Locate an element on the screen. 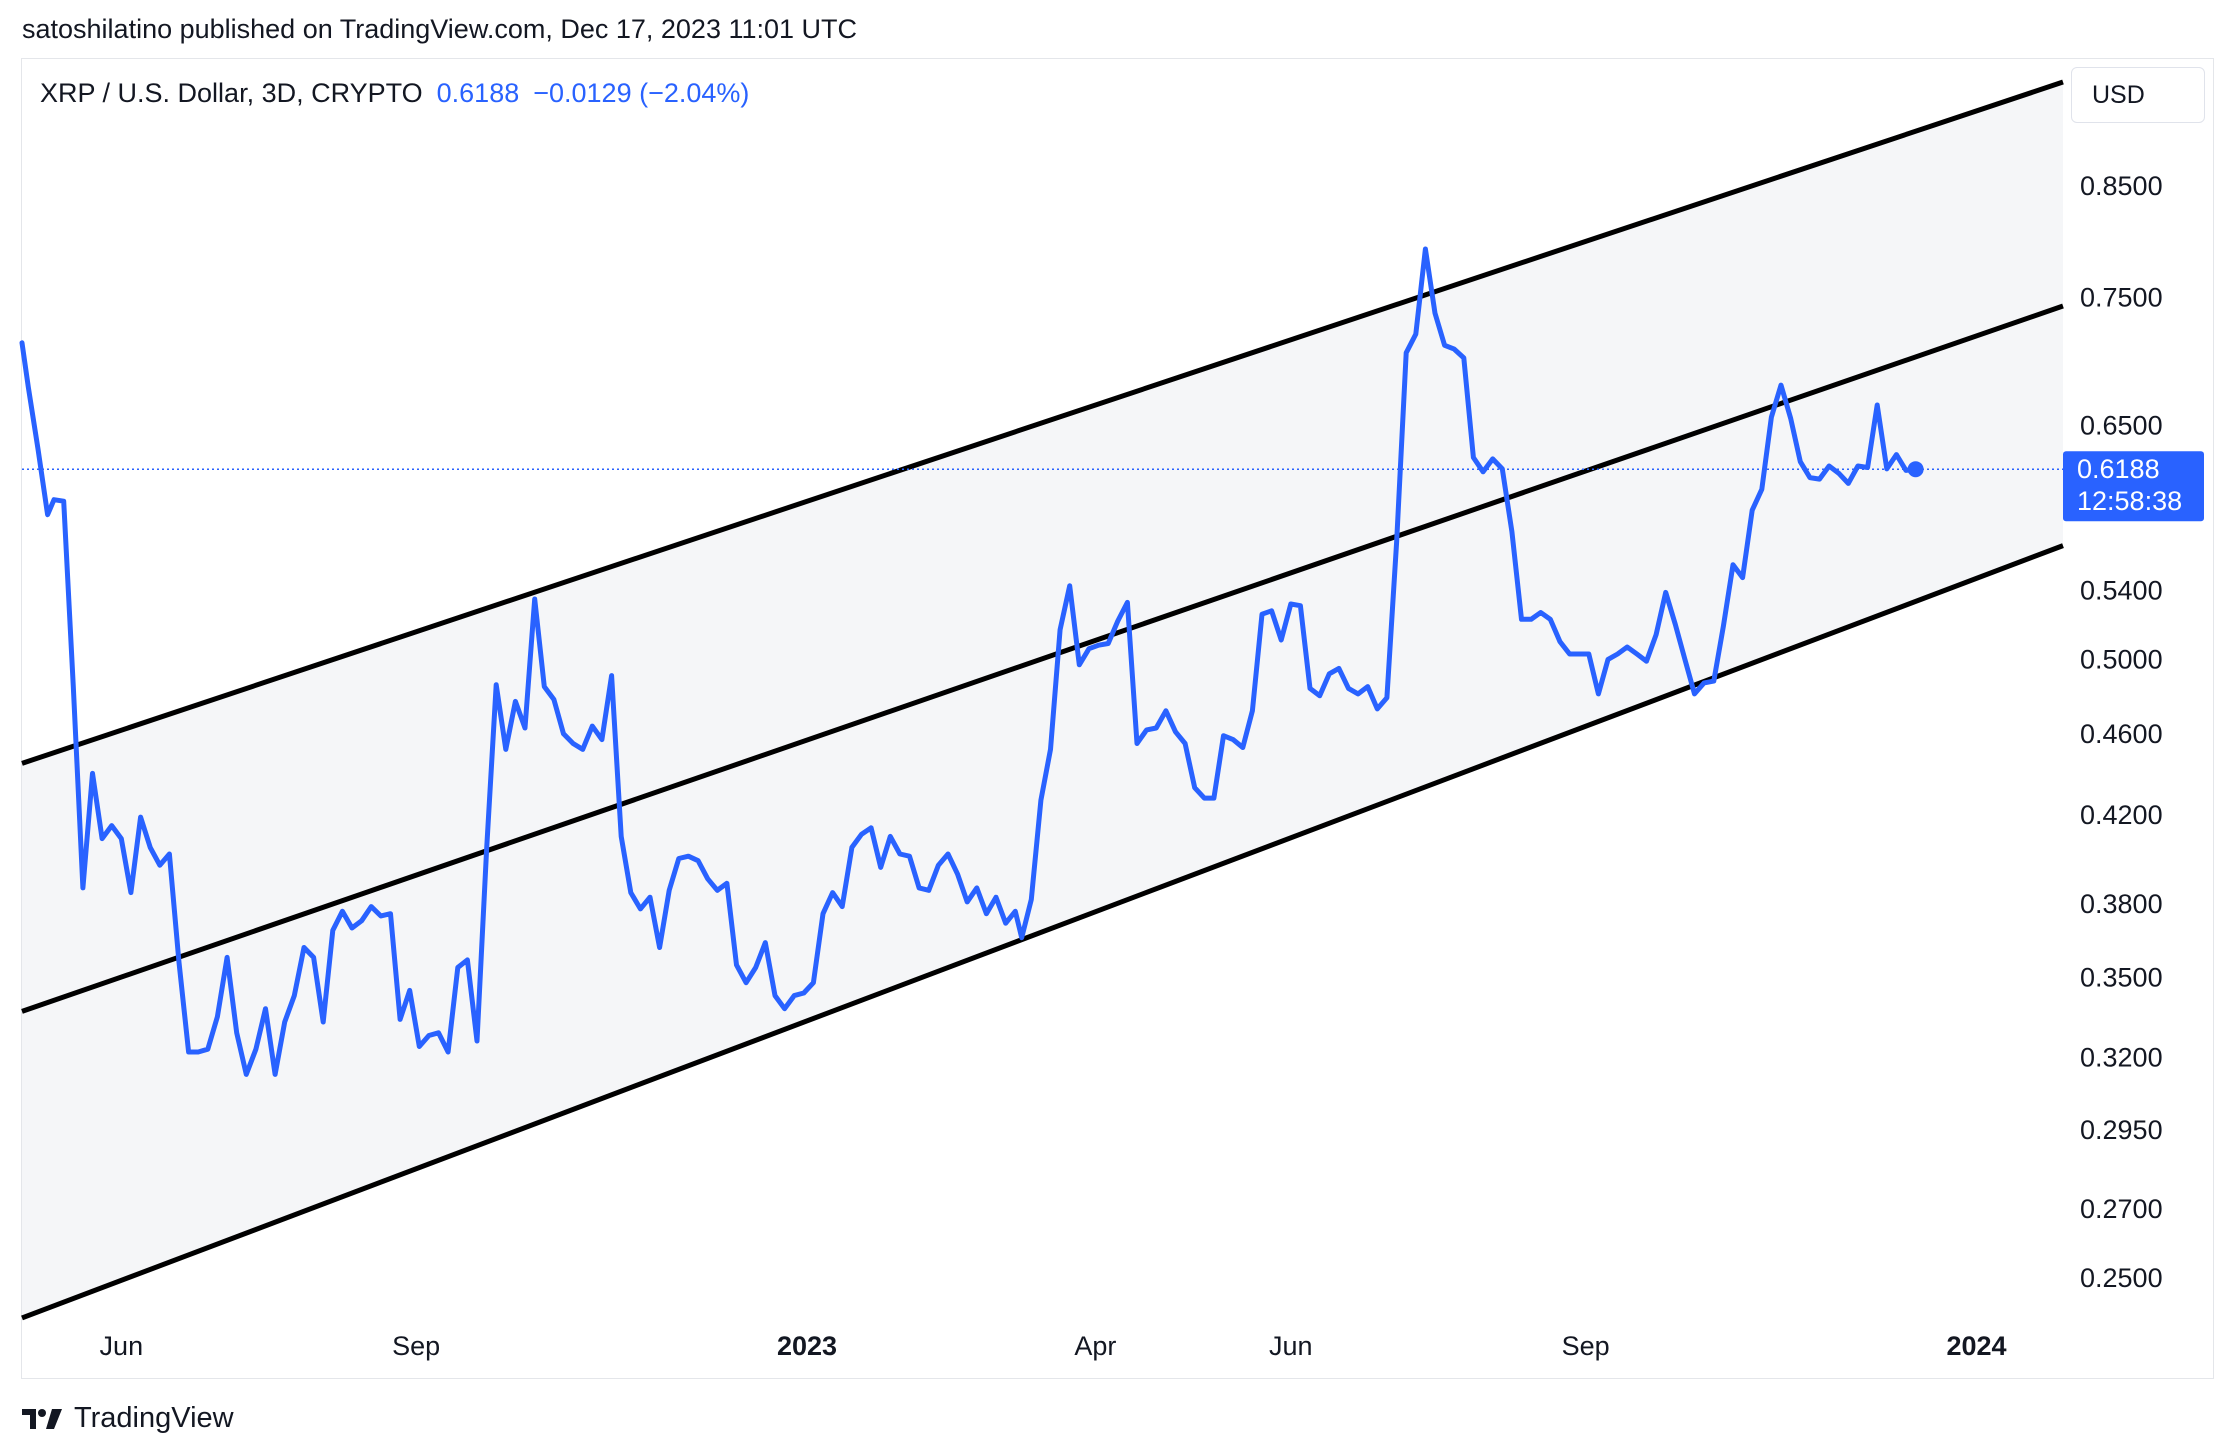 The image size is (2233, 1452). y-tick-label: 0.2500 is located at coordinates (2121, 1278).